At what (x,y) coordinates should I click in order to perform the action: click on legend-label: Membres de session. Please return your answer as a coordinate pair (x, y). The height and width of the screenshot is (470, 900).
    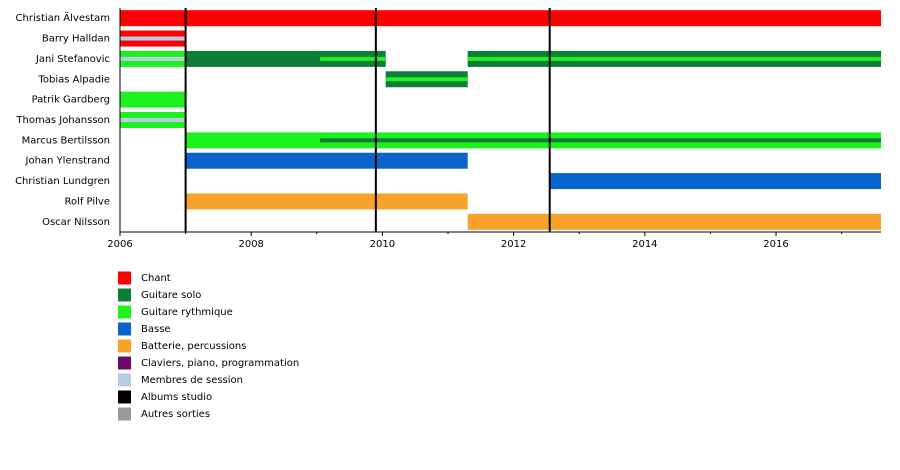
    Looking at the image, I should click on (192, 380).